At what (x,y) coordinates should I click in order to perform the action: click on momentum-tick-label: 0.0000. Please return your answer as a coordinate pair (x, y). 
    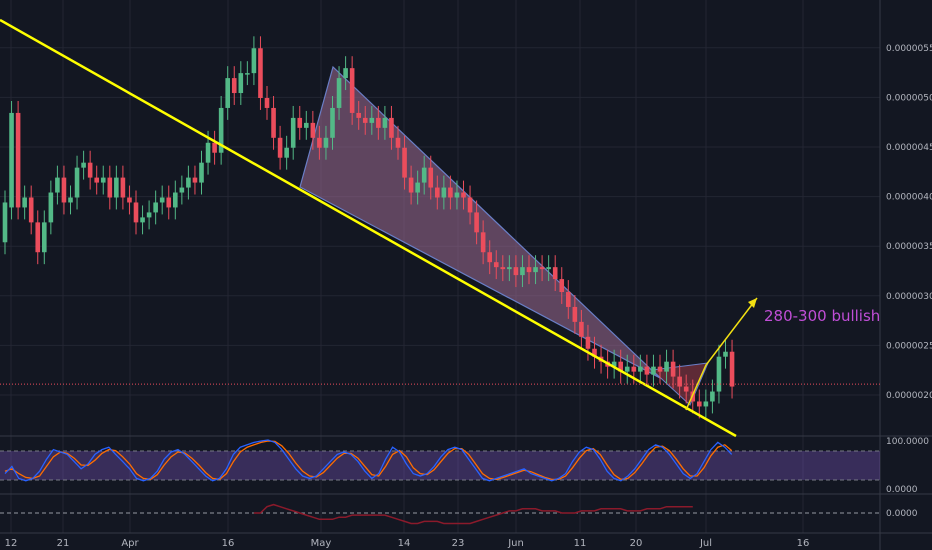
    Looking at the image, I should click on (902, 514).